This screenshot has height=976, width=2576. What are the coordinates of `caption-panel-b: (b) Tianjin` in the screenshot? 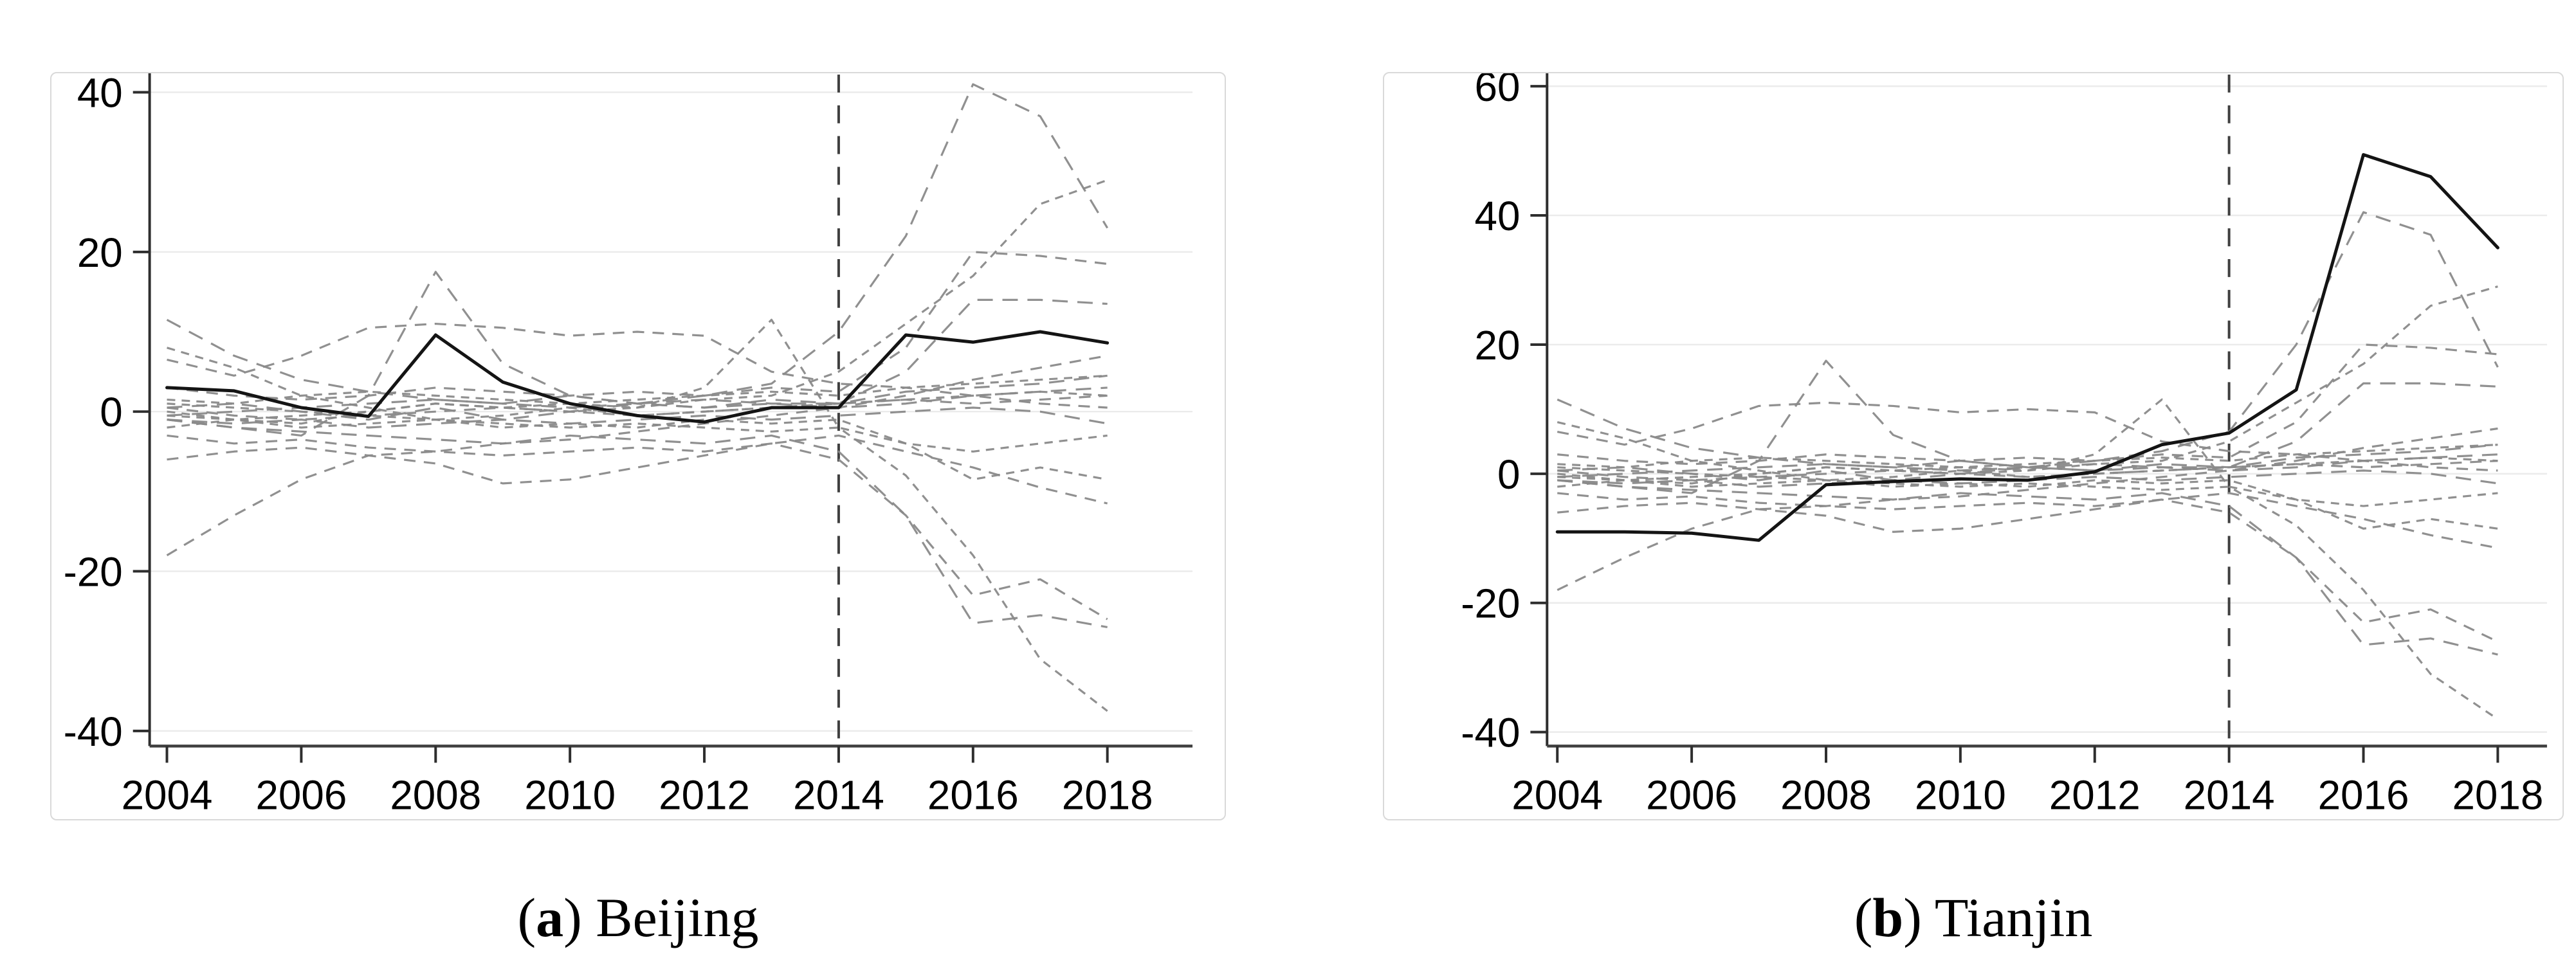 It's located at (1973, 920).